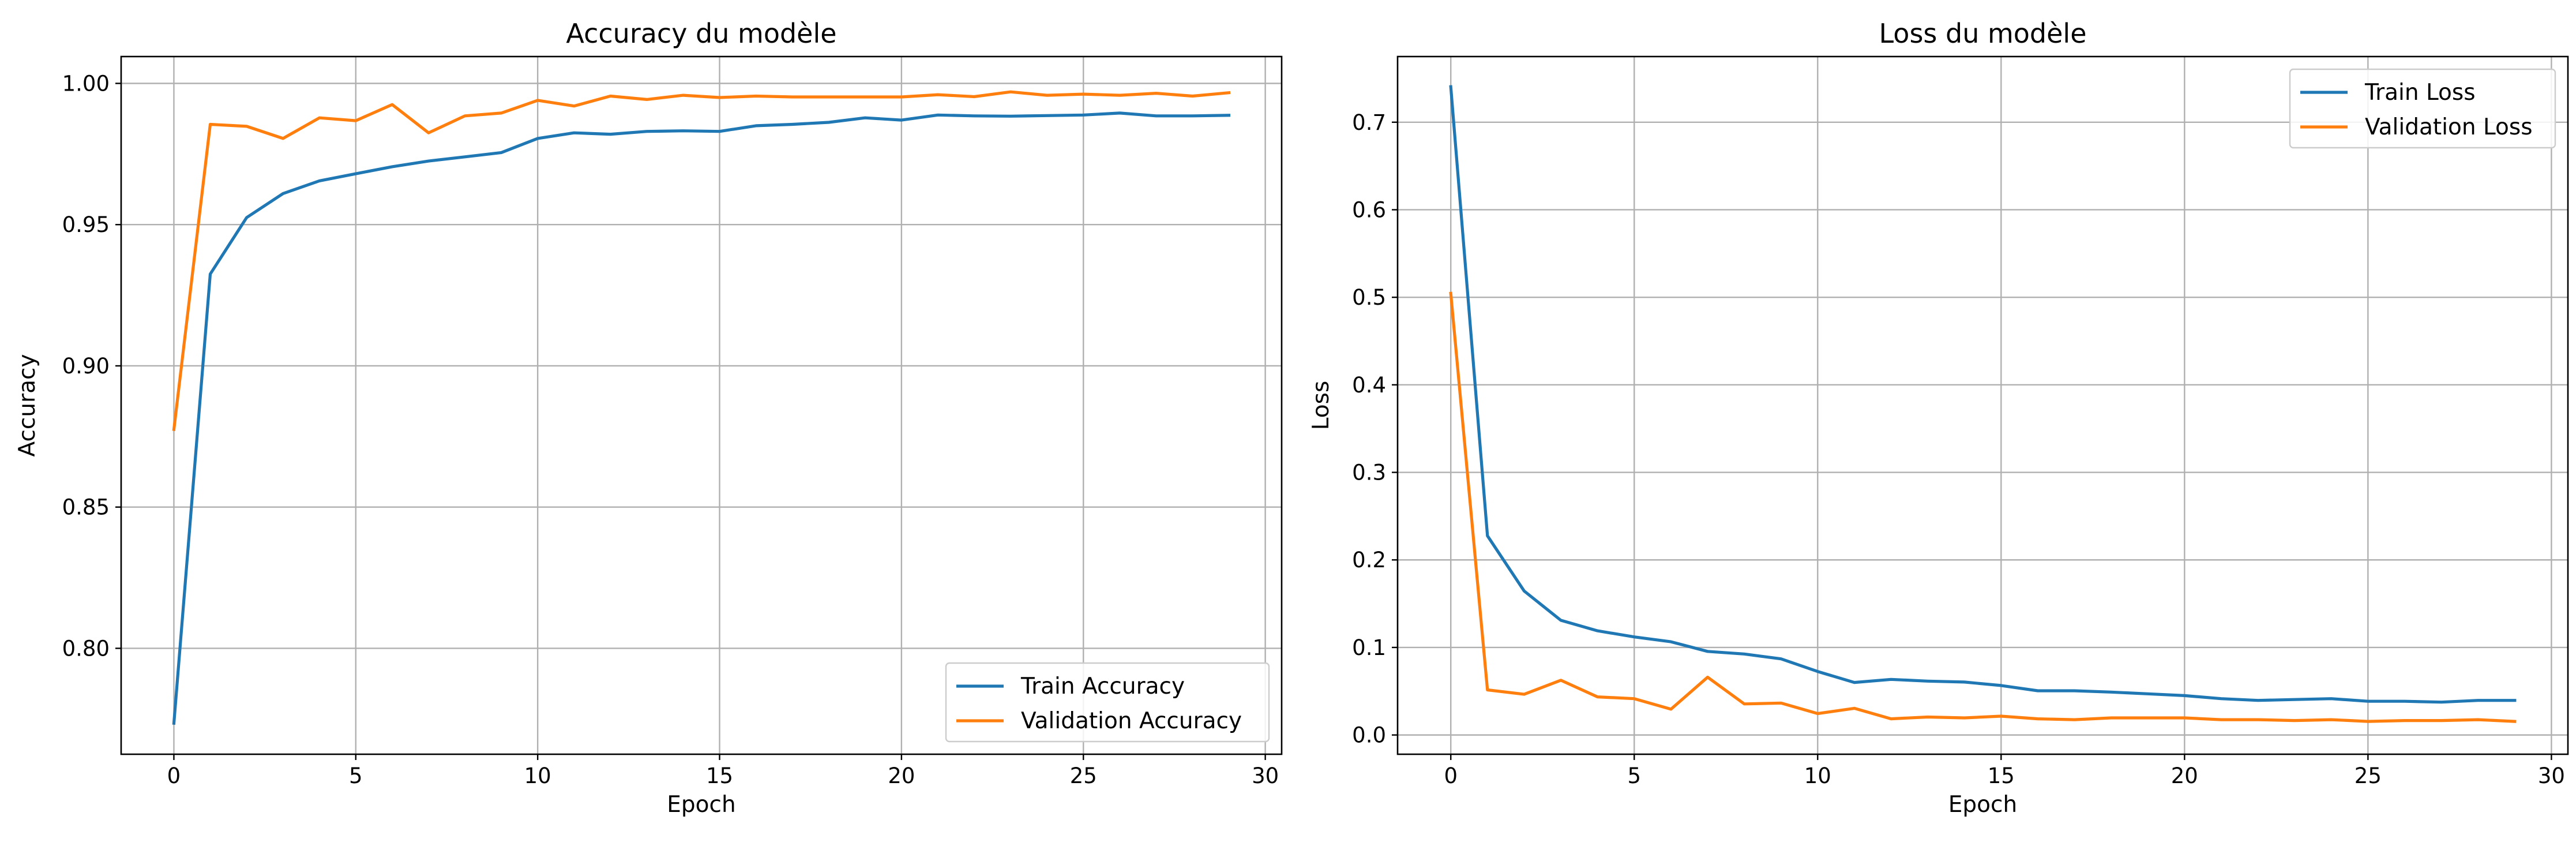 The image size is (2576, 846). Describe the element at coordinates (1982, 33) in the screenshot. I see `chart-title: Loss du modèle` at that location.